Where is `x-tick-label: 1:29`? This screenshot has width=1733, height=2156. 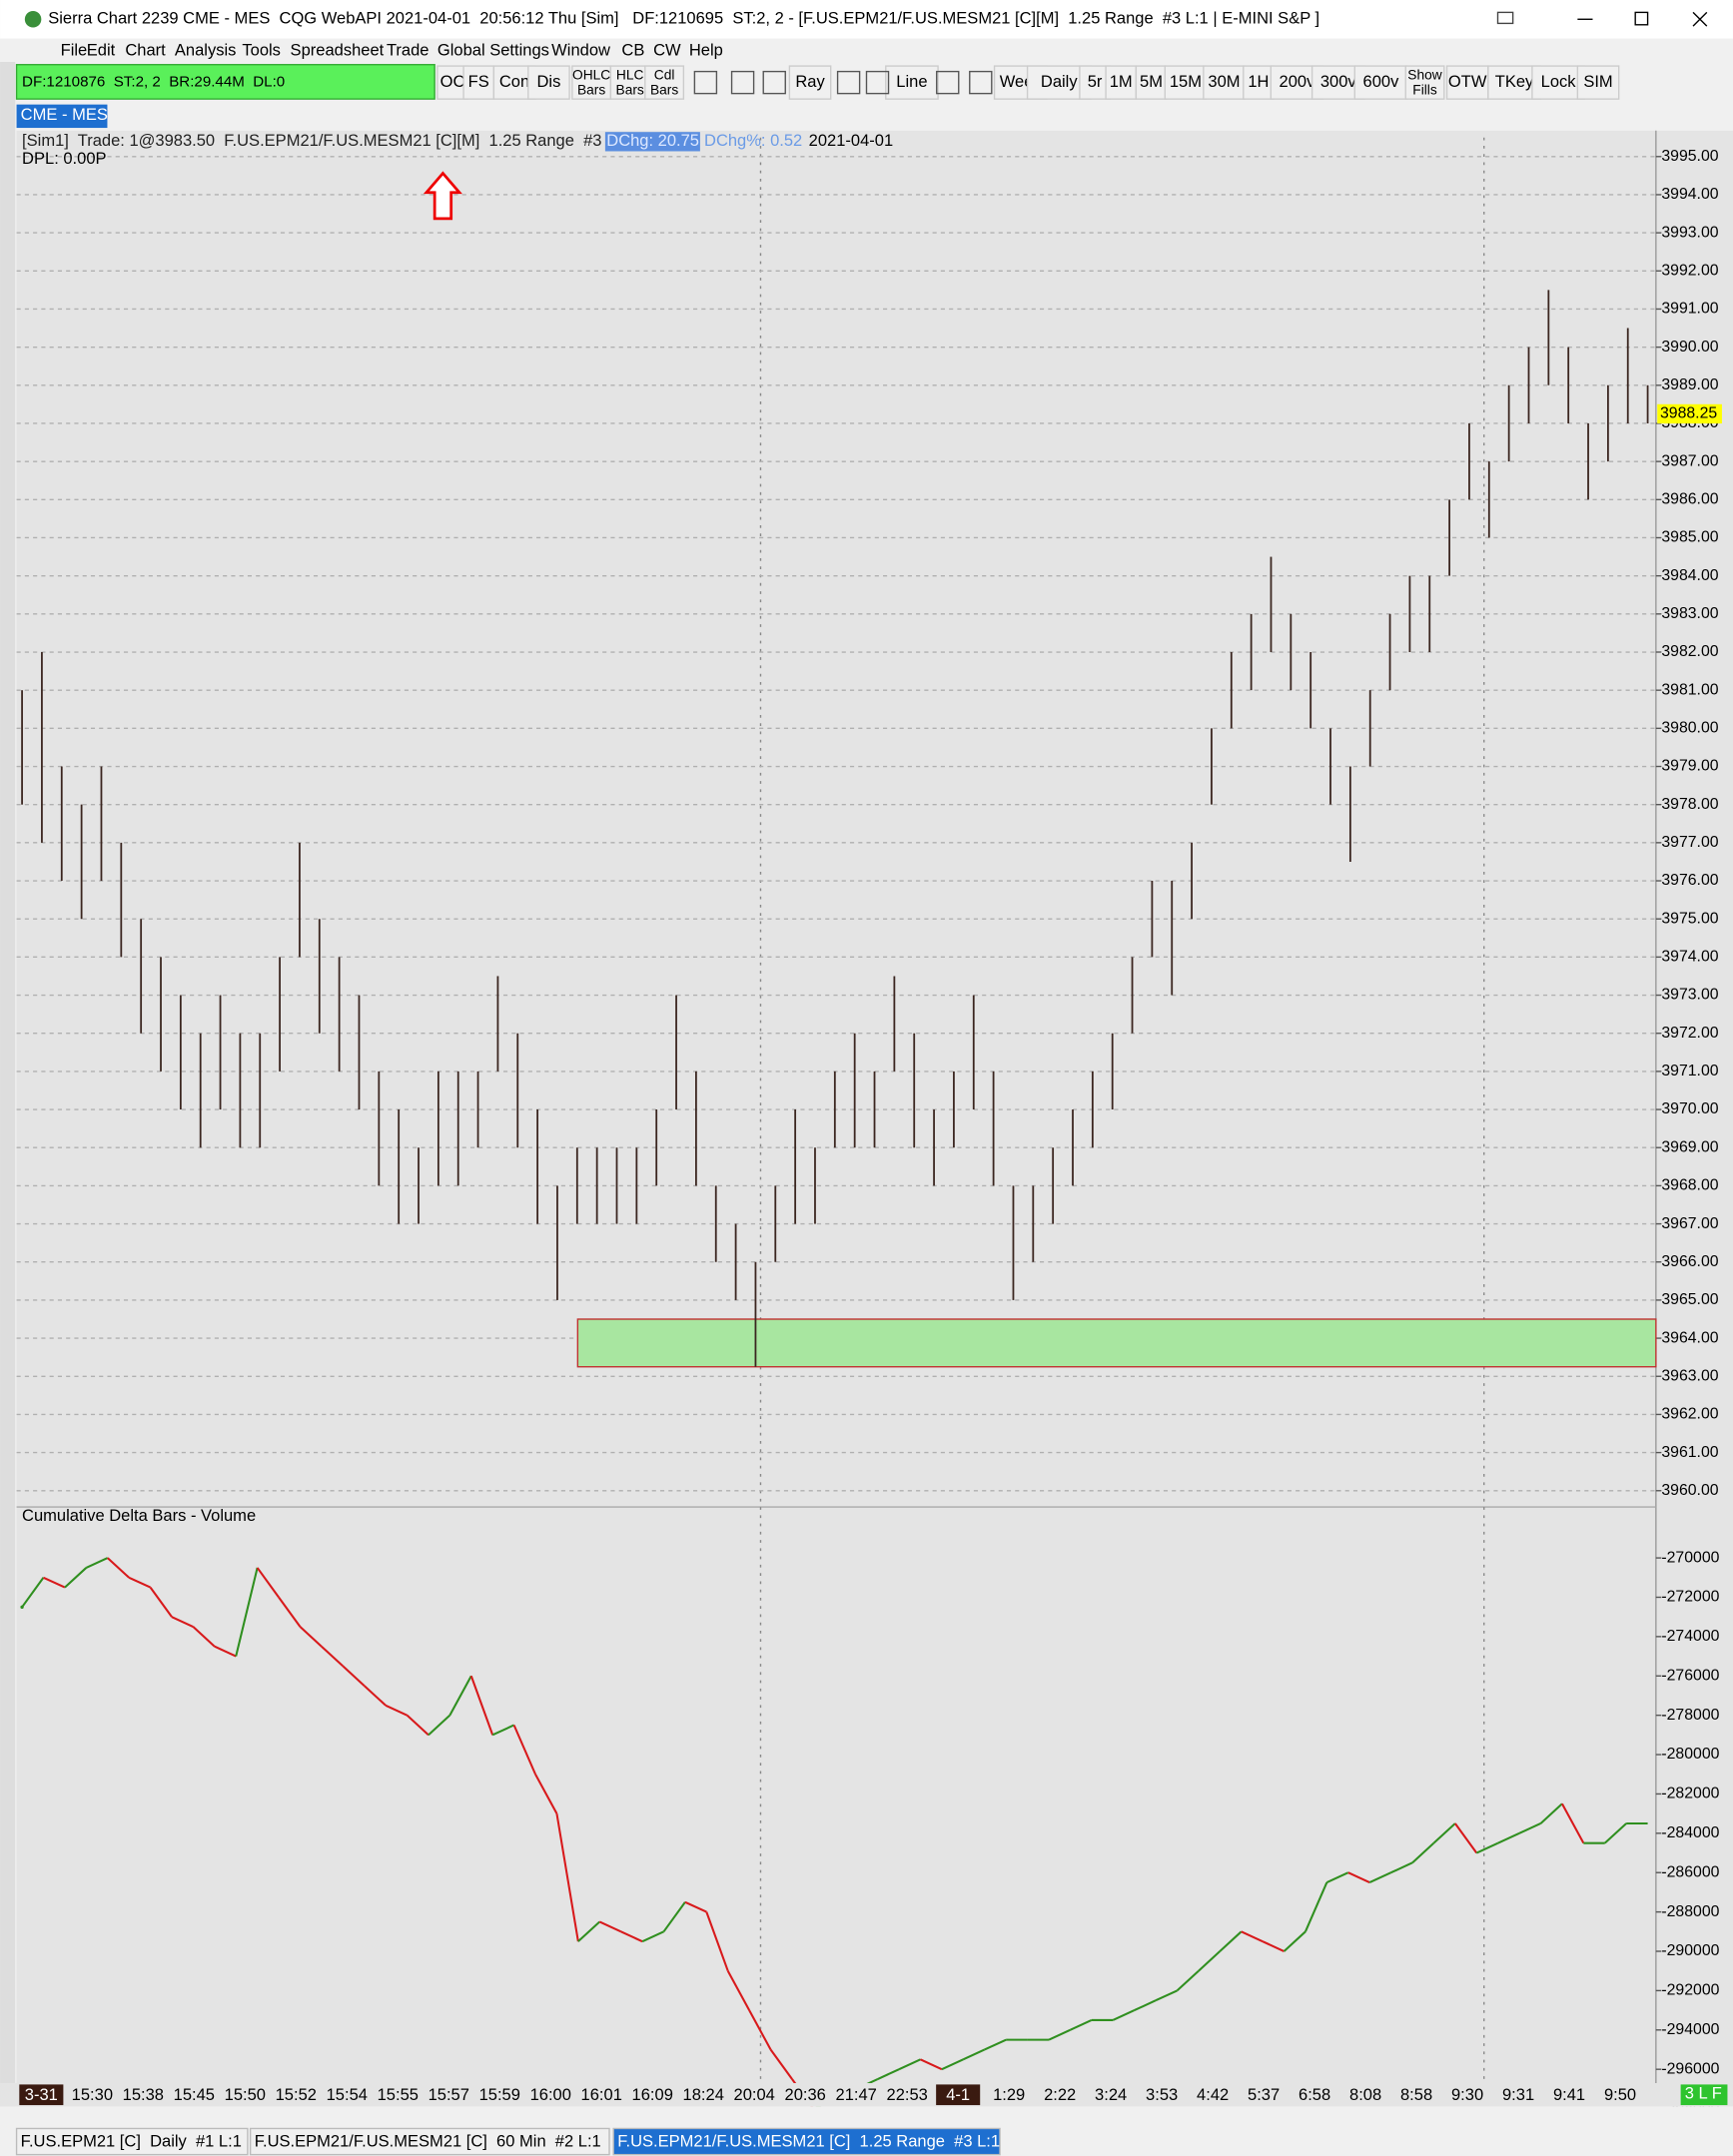 x-tick-label: 1:29 is located at coordinates (1009, 2095).